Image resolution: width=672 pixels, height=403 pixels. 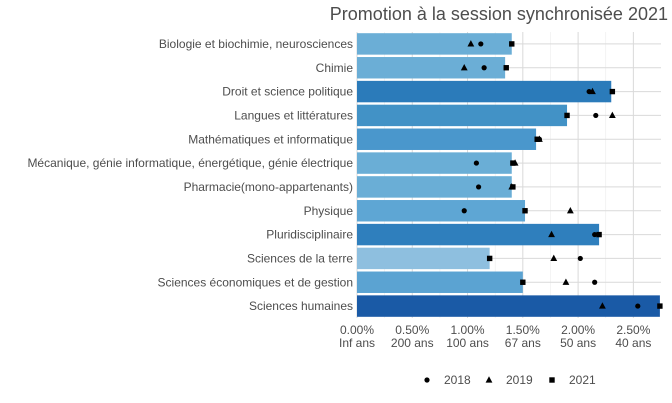 I want to click on x-tick-label: 2.00%, so click(x=578, y=330).